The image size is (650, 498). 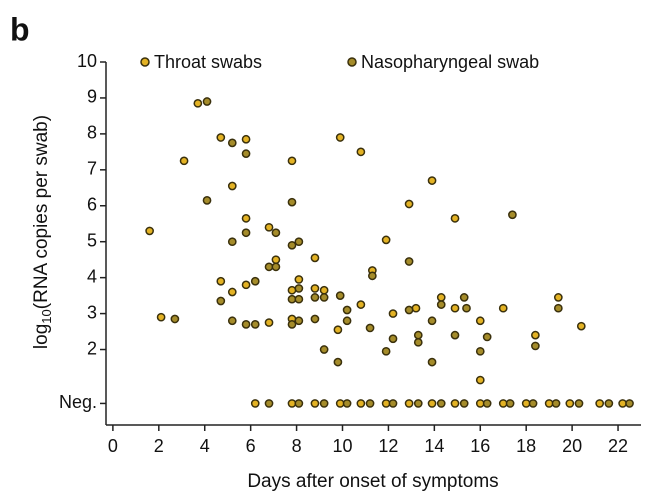 I want to click on x-tick-label: 4, so click(x=205, y=446).